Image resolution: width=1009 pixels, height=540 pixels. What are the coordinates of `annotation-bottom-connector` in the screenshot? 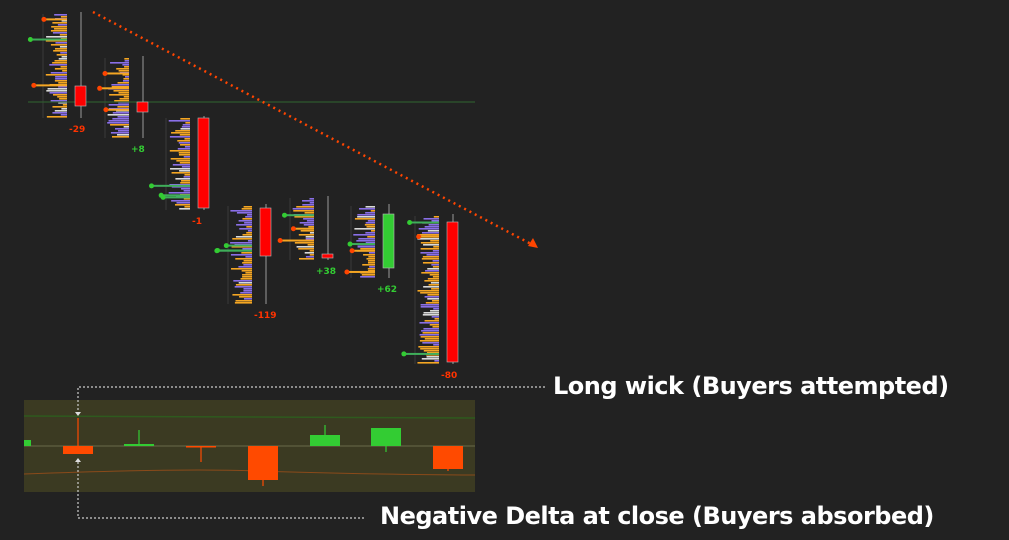 It's located at (221, 490).